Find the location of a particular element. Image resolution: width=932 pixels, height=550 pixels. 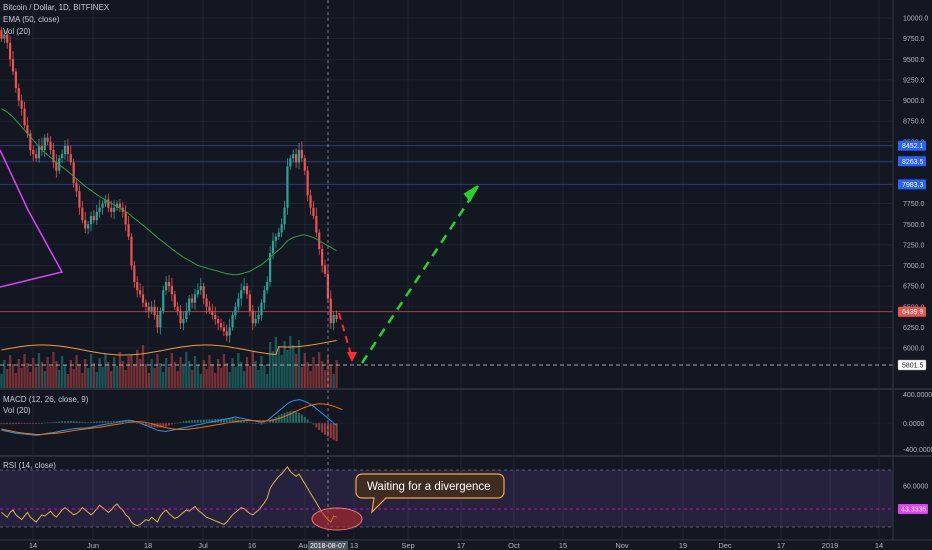

macd-legend: MACD (12, 26, close, 9) is located at coordinates (46, 399).